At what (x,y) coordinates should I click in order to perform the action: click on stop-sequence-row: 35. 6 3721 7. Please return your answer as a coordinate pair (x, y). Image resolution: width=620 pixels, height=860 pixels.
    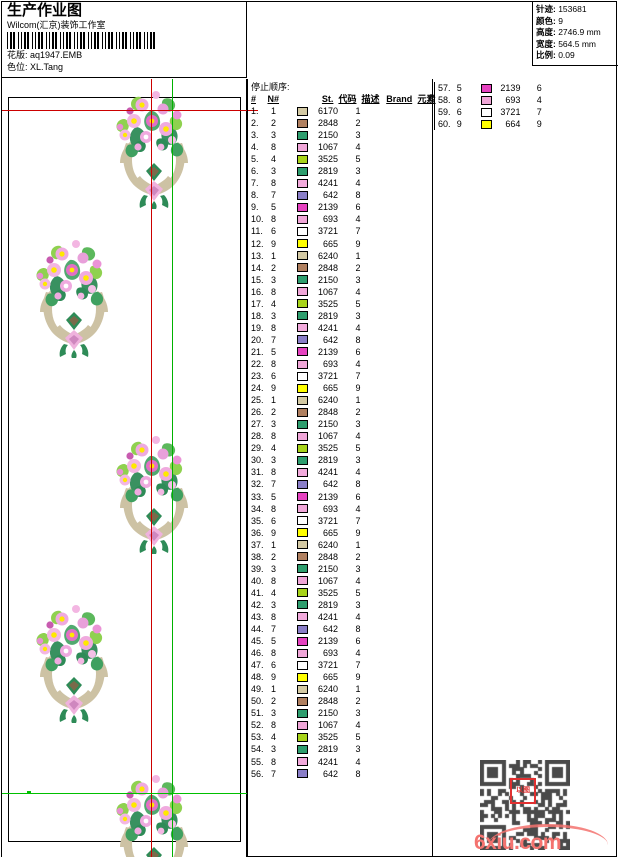
    Looking at the image, I should click on (344, 521).